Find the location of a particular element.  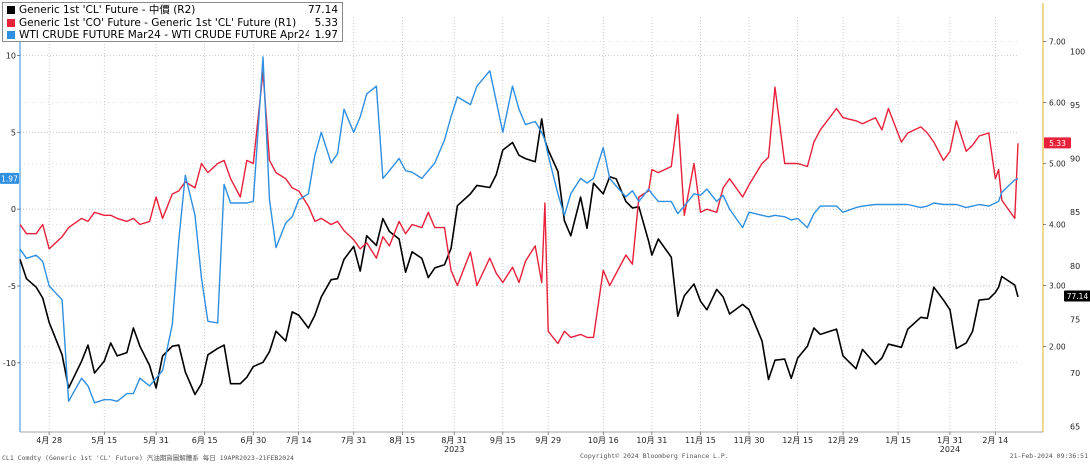

y-tick-label-r1: 7.00 is located at coordinates (1057, 41).